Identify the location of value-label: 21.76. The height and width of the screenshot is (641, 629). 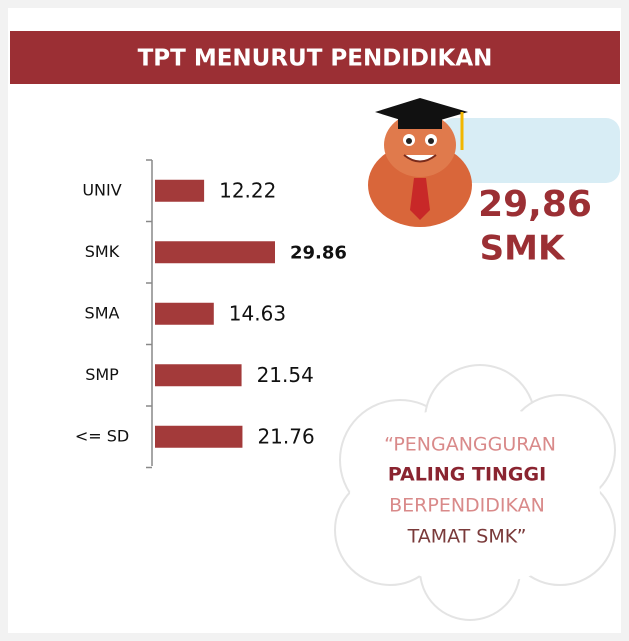
(285, 436).